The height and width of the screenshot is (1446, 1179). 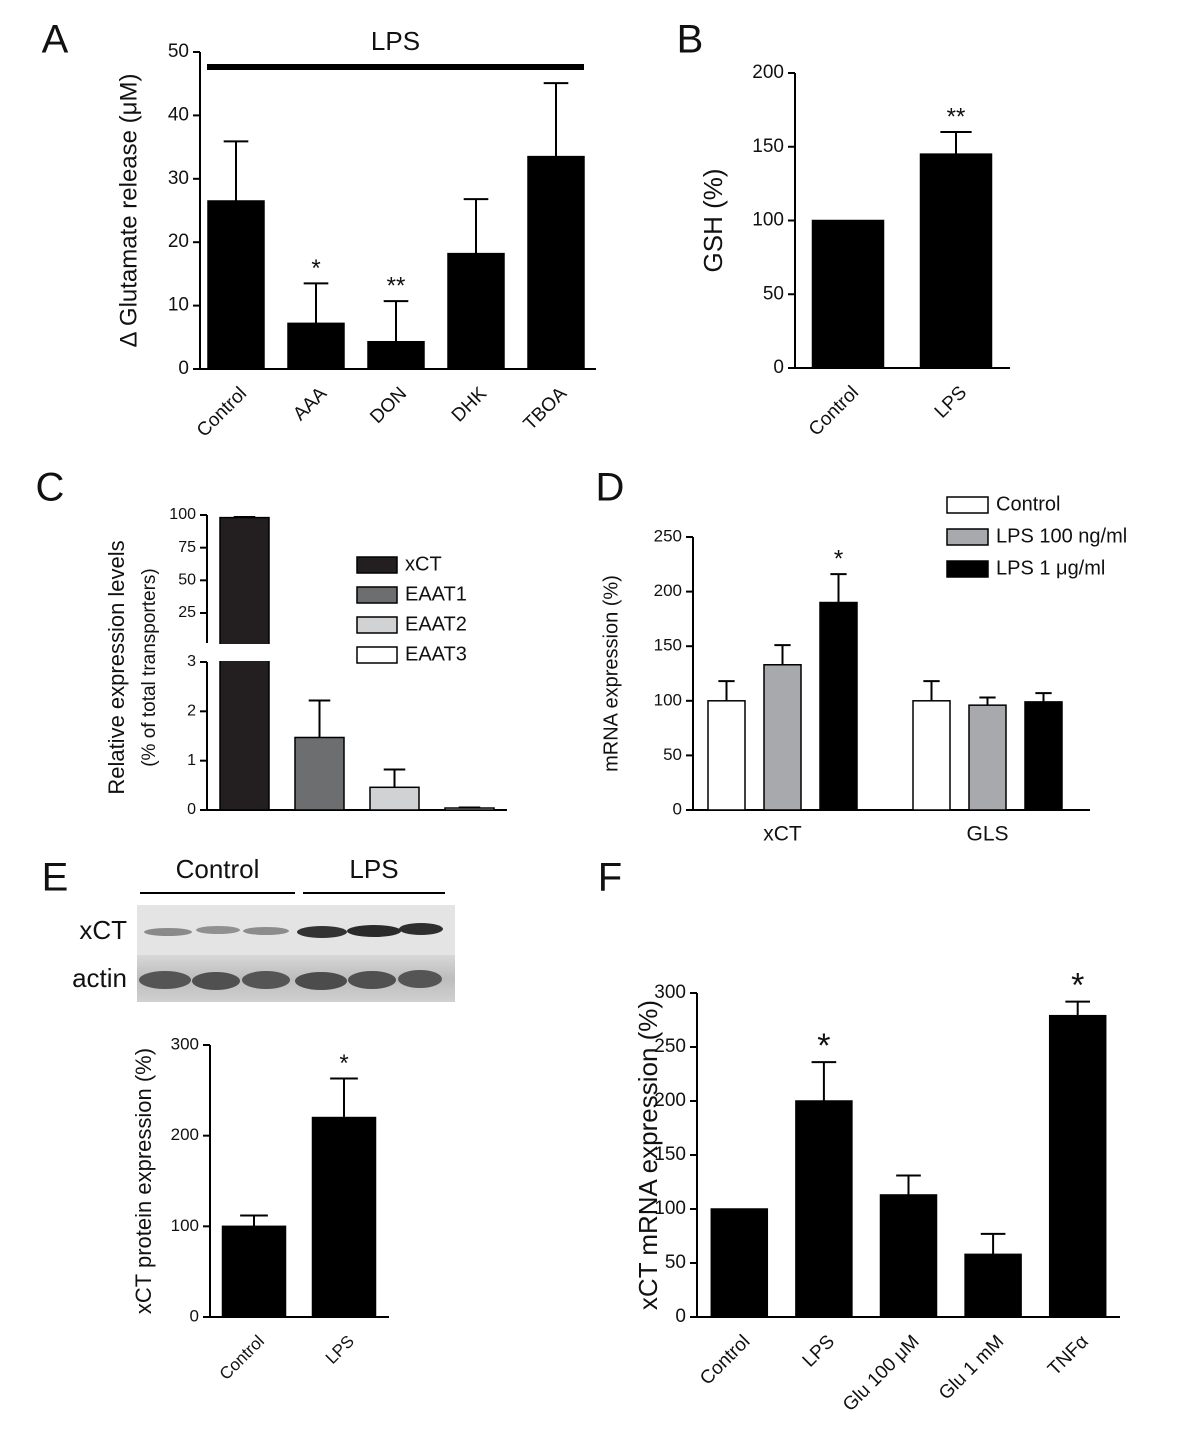 What do you see at coordinates (971, 1367) in the screenshot?
I see `x-tick-label: Glu 1 mM` at bounding box center [971, 1367].